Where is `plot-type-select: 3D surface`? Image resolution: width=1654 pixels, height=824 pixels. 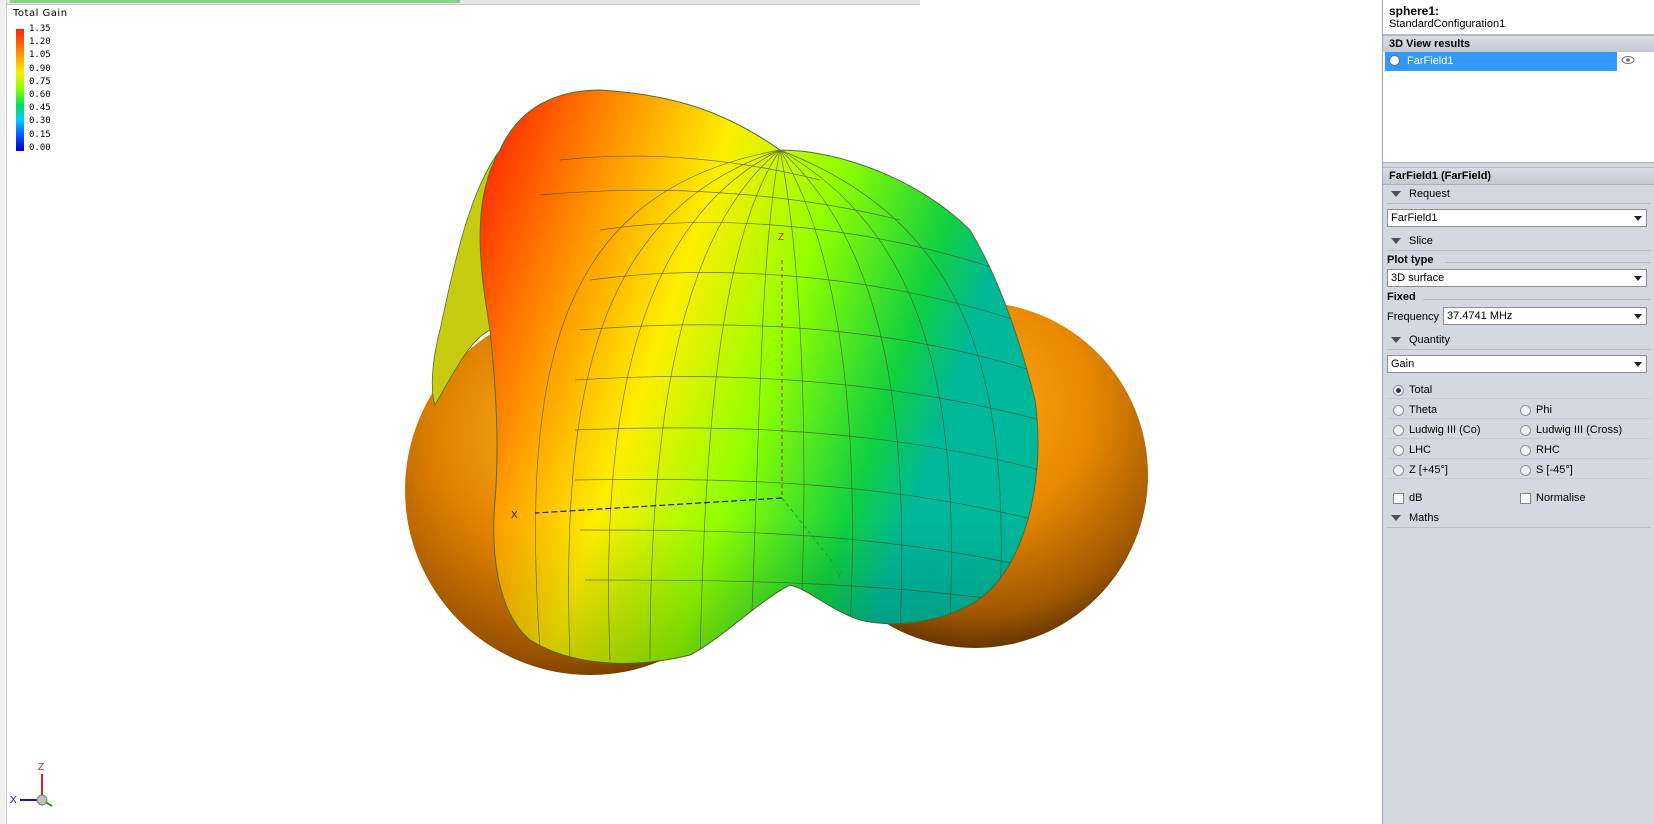 plot-type-select: 3D surface is located at coordinates (1517, 278).